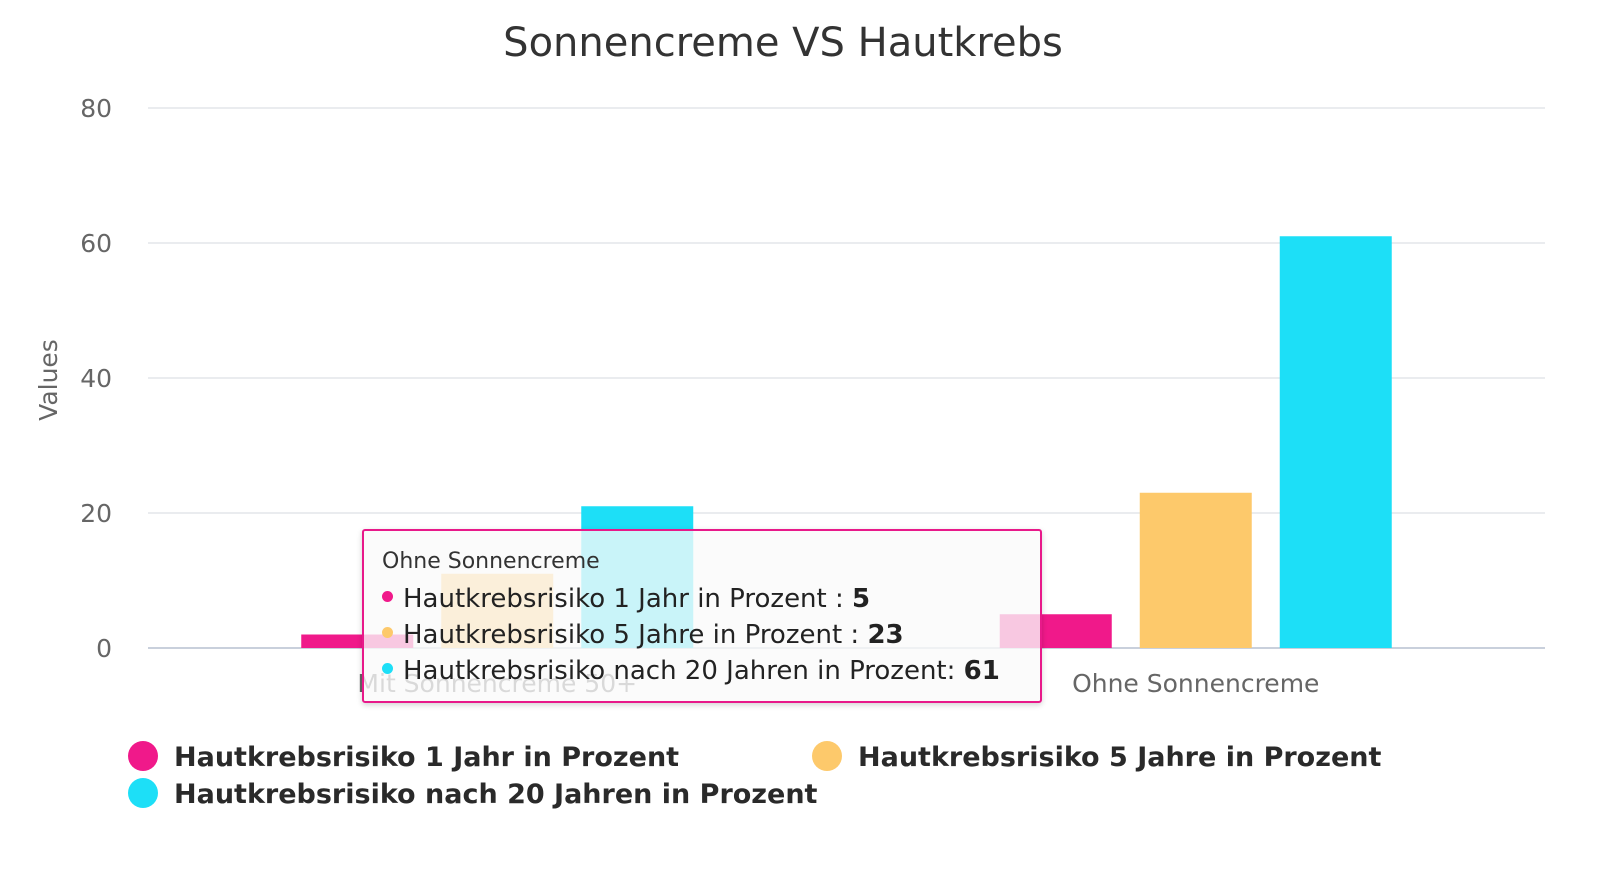 This screenshot has height=878, width=1600. I want to click on tooltip-category: Ohne Sonnencreme, so click(491, 561).